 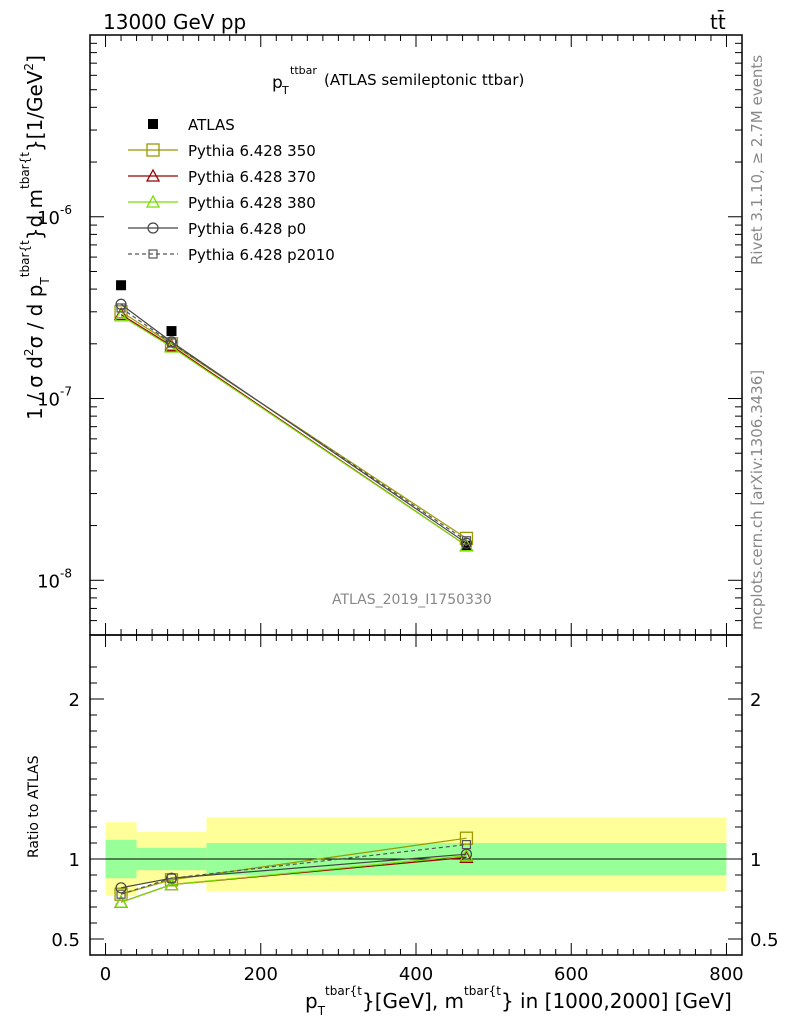 What do you see at coordinates (757, 160) in the screenshot?
I see `rivet-version: Rivet 3.1.10, ≥ 2.7M events` at bounding box center [757, 160].